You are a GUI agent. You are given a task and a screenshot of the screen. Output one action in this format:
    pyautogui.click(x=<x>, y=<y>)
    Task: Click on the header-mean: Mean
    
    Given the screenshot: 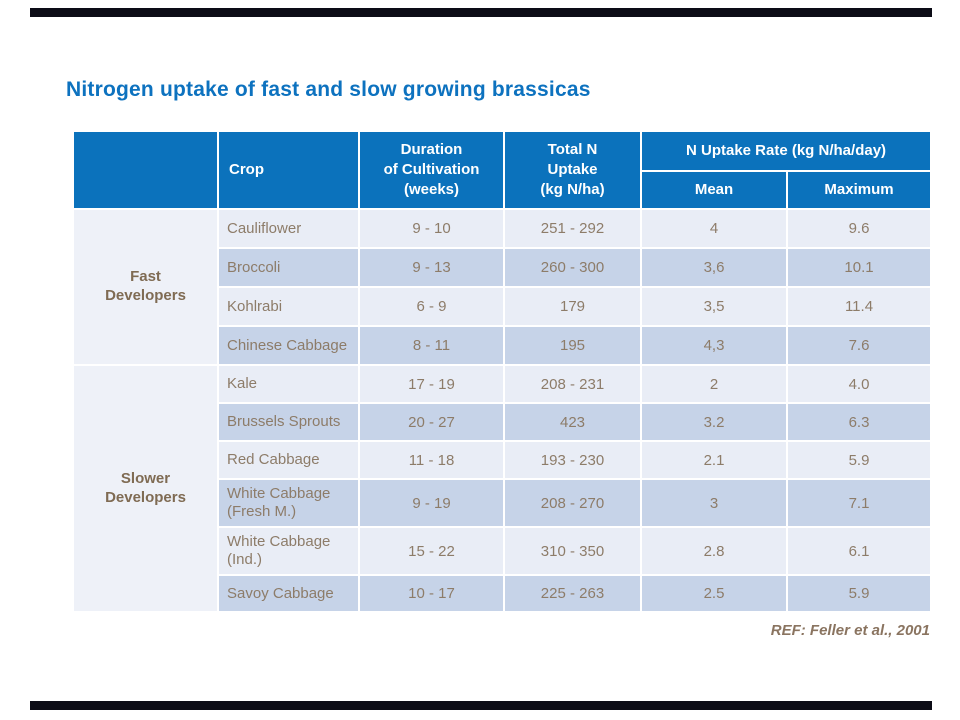 What is the action you would take?
    pyautogui.click(x=714, y=190)
    